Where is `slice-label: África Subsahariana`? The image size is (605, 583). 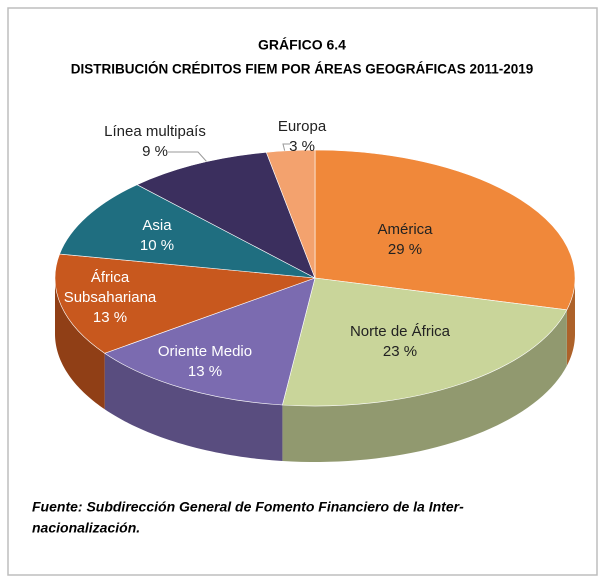
slice-label: África Subsahariana is located at coordinates (110, 287).